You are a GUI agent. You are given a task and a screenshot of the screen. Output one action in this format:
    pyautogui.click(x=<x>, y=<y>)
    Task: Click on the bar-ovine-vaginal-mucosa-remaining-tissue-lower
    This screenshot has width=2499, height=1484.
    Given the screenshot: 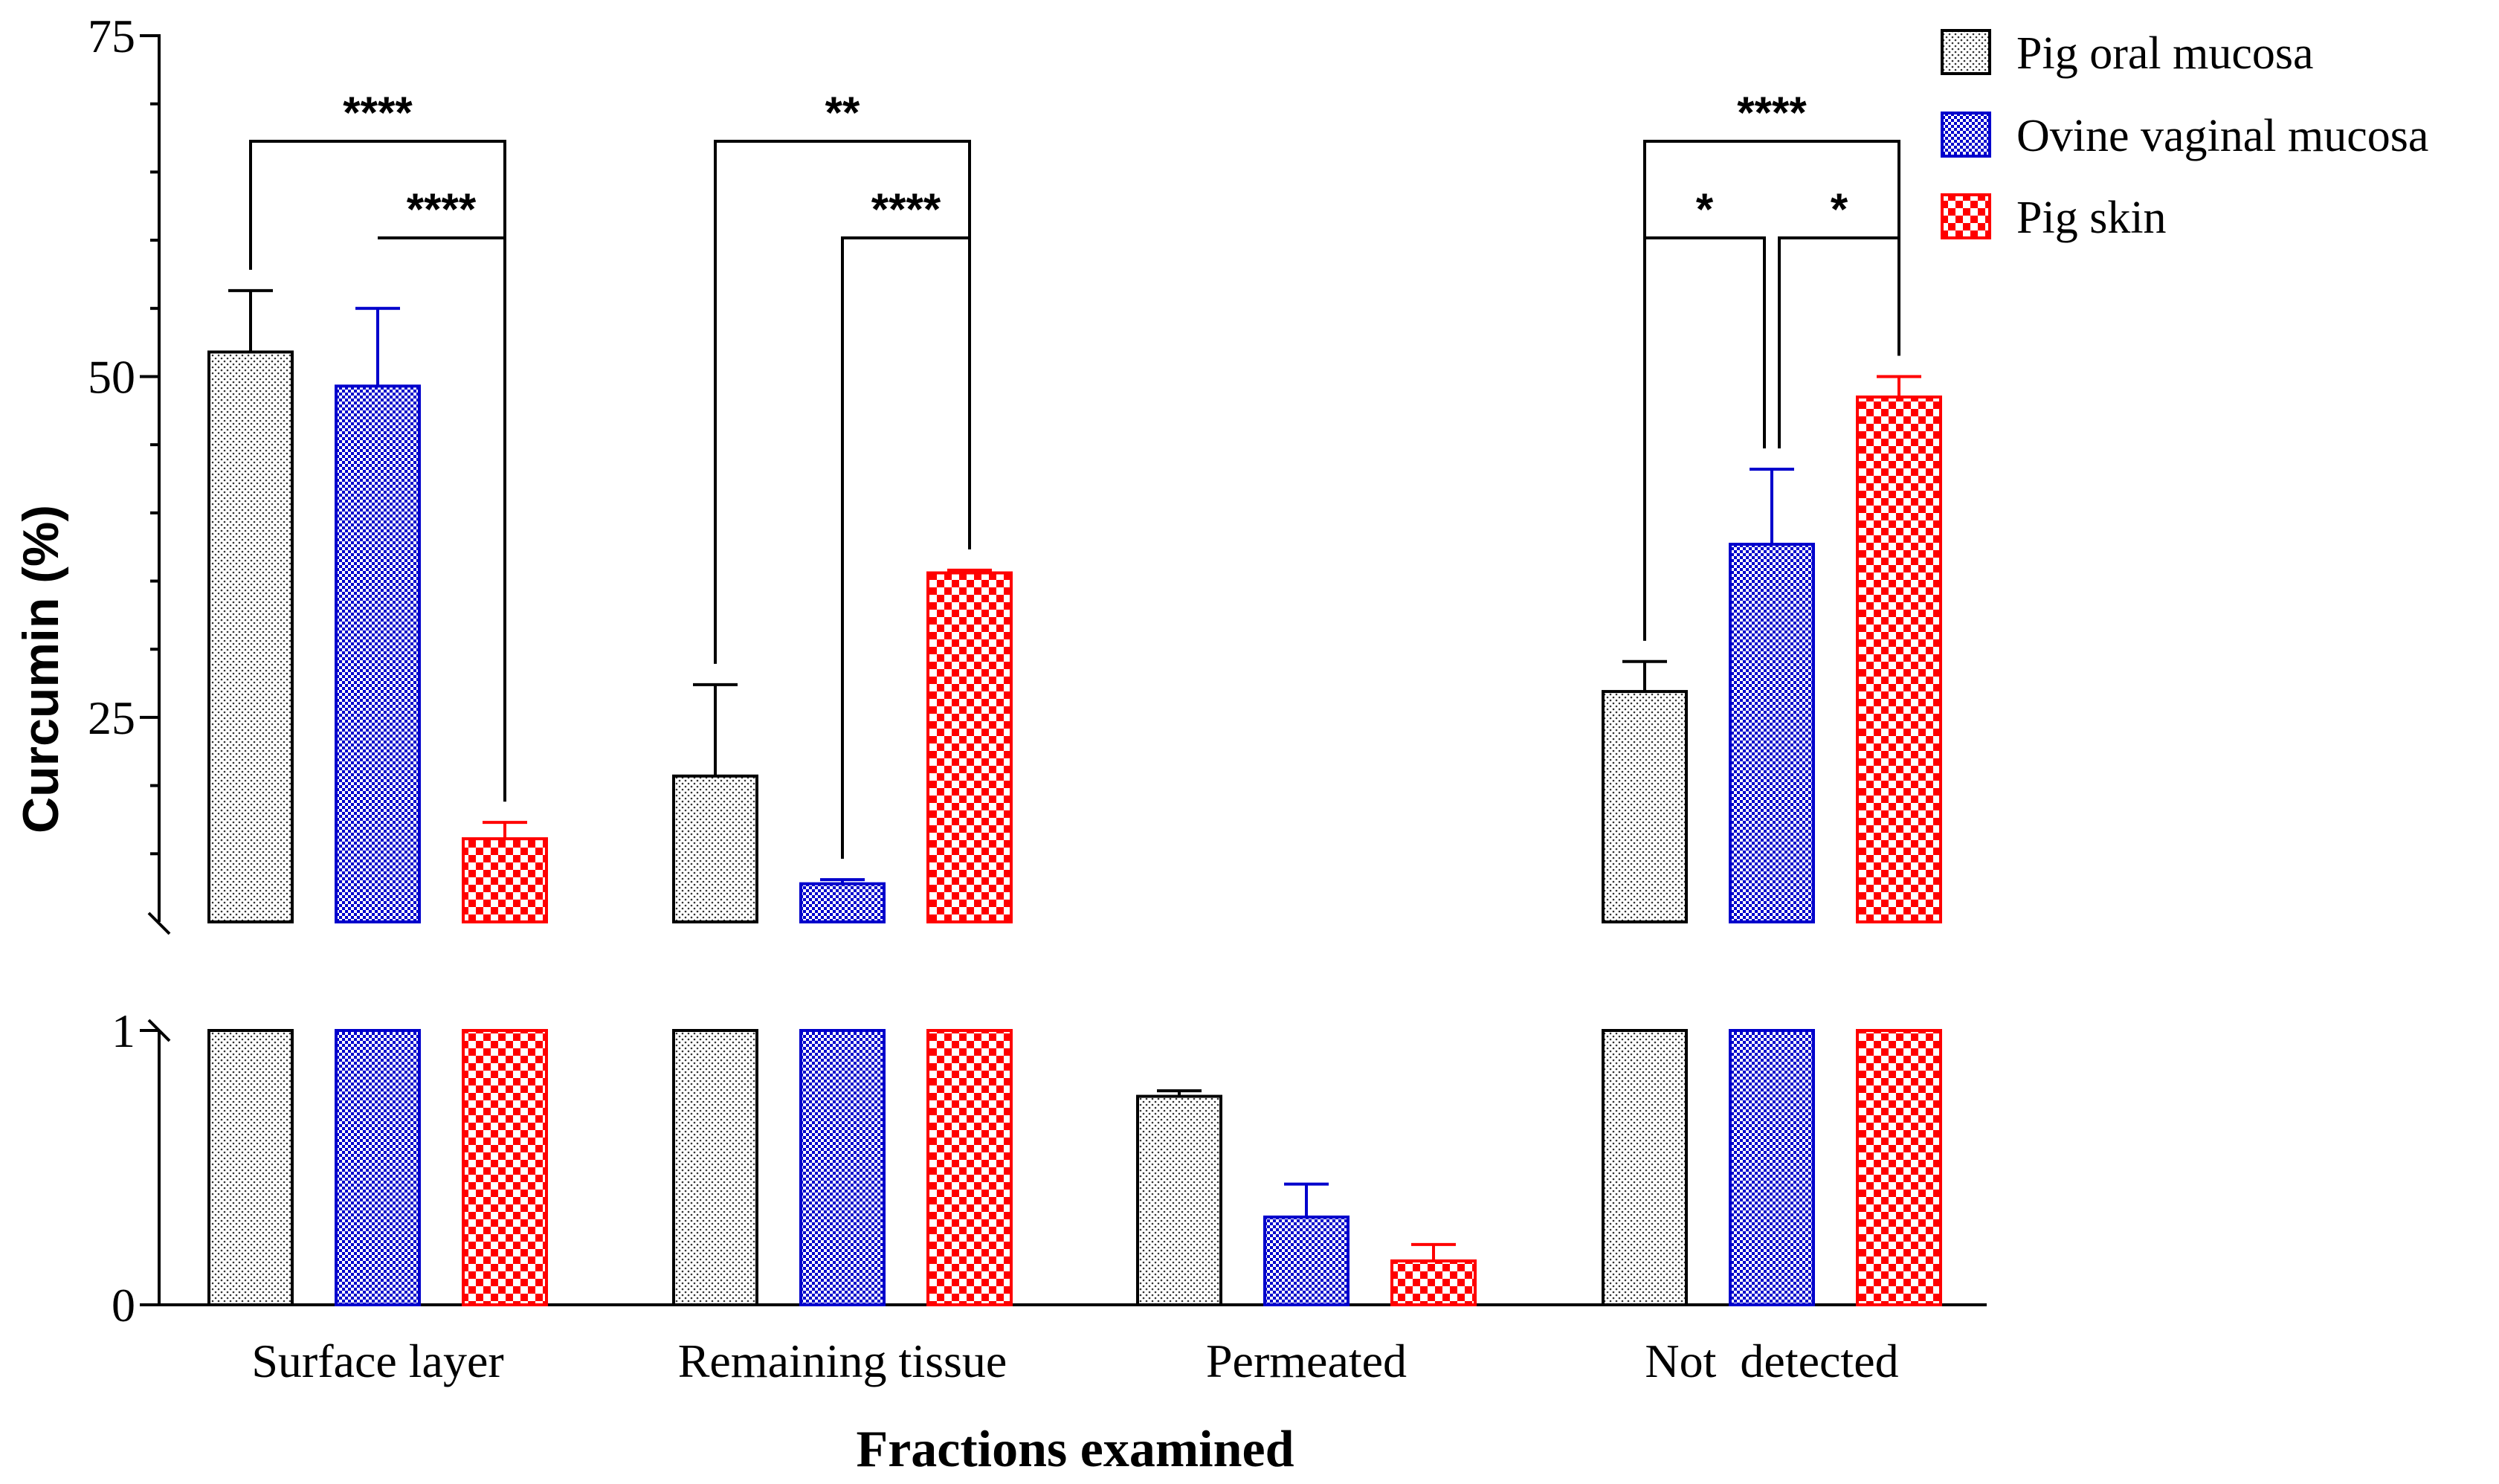 What is the action you would take?
    pyautogui.click(x=842, y=1167)
    